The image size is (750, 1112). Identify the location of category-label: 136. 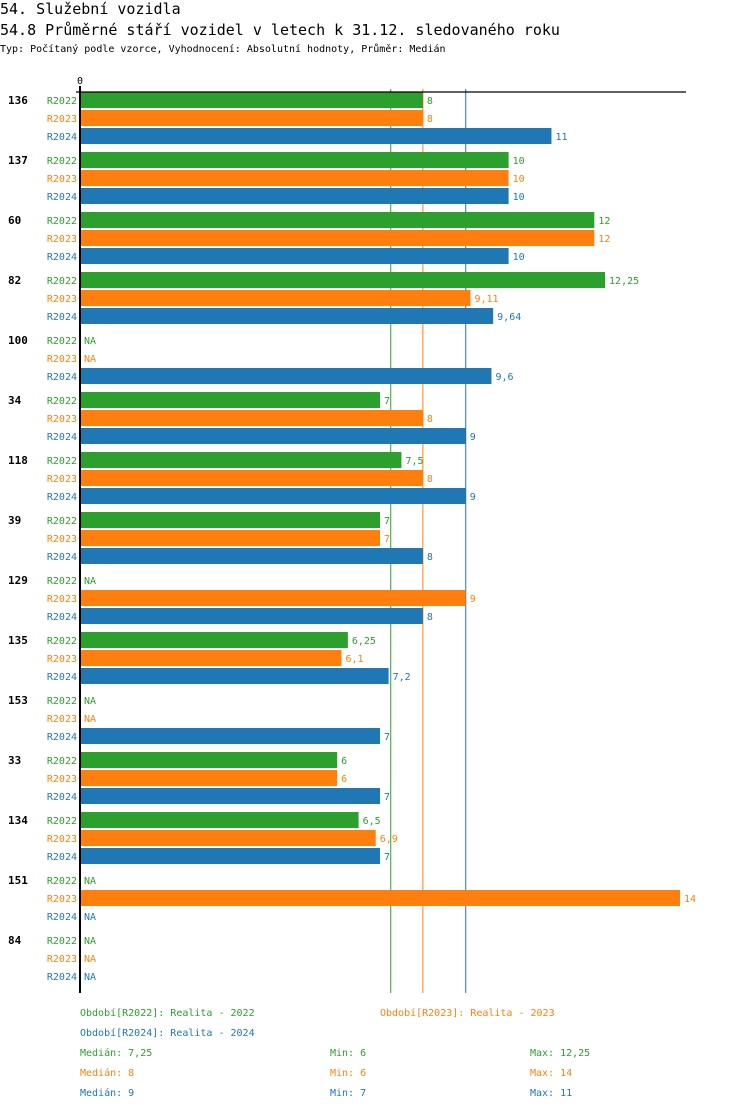
(18, 100).